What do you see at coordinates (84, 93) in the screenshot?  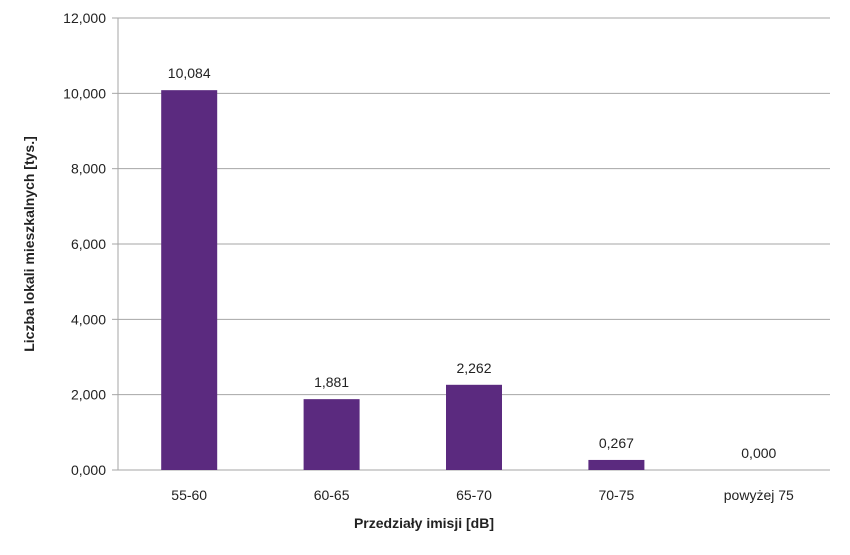 I see `y-tick-label: 10,000` at bounding box center [84, 93].